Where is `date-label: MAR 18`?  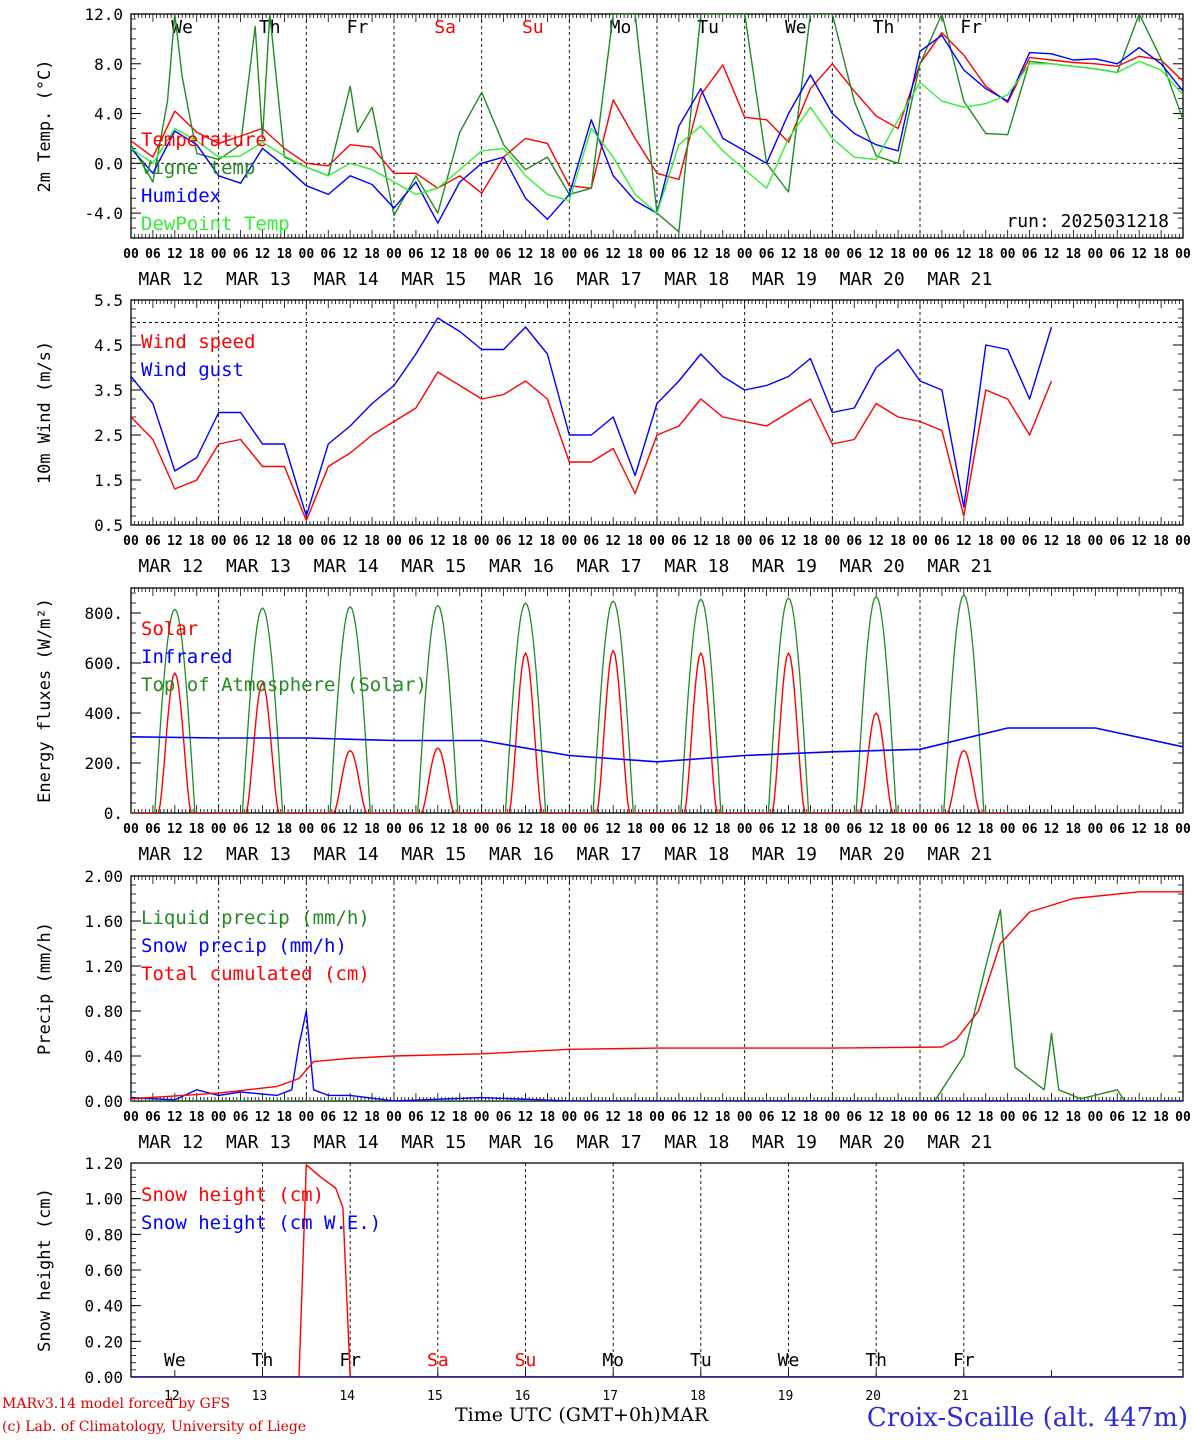 date-label: MAR 18 is located at coordinates (696, 854).